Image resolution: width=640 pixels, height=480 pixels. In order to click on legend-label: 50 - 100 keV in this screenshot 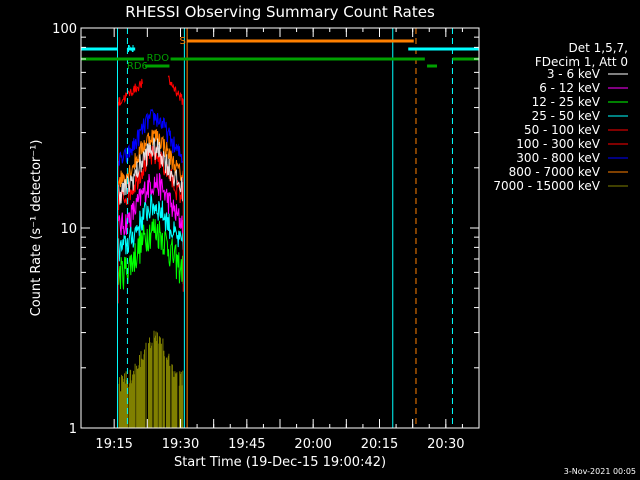, I will do `click(562, 130)`.